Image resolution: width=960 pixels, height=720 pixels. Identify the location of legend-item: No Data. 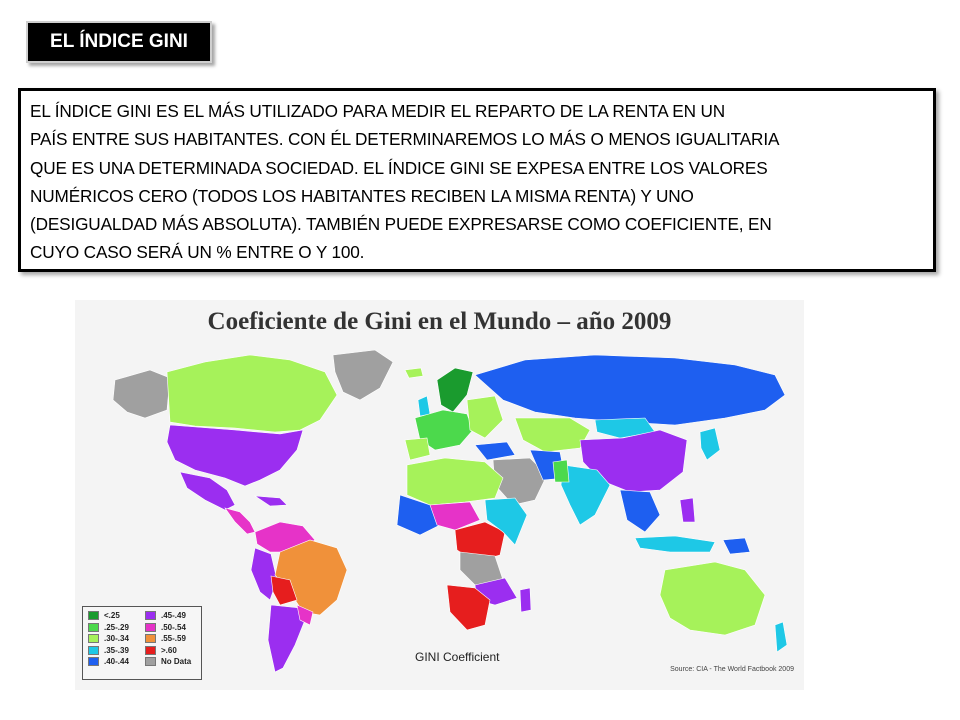
(168, 661).